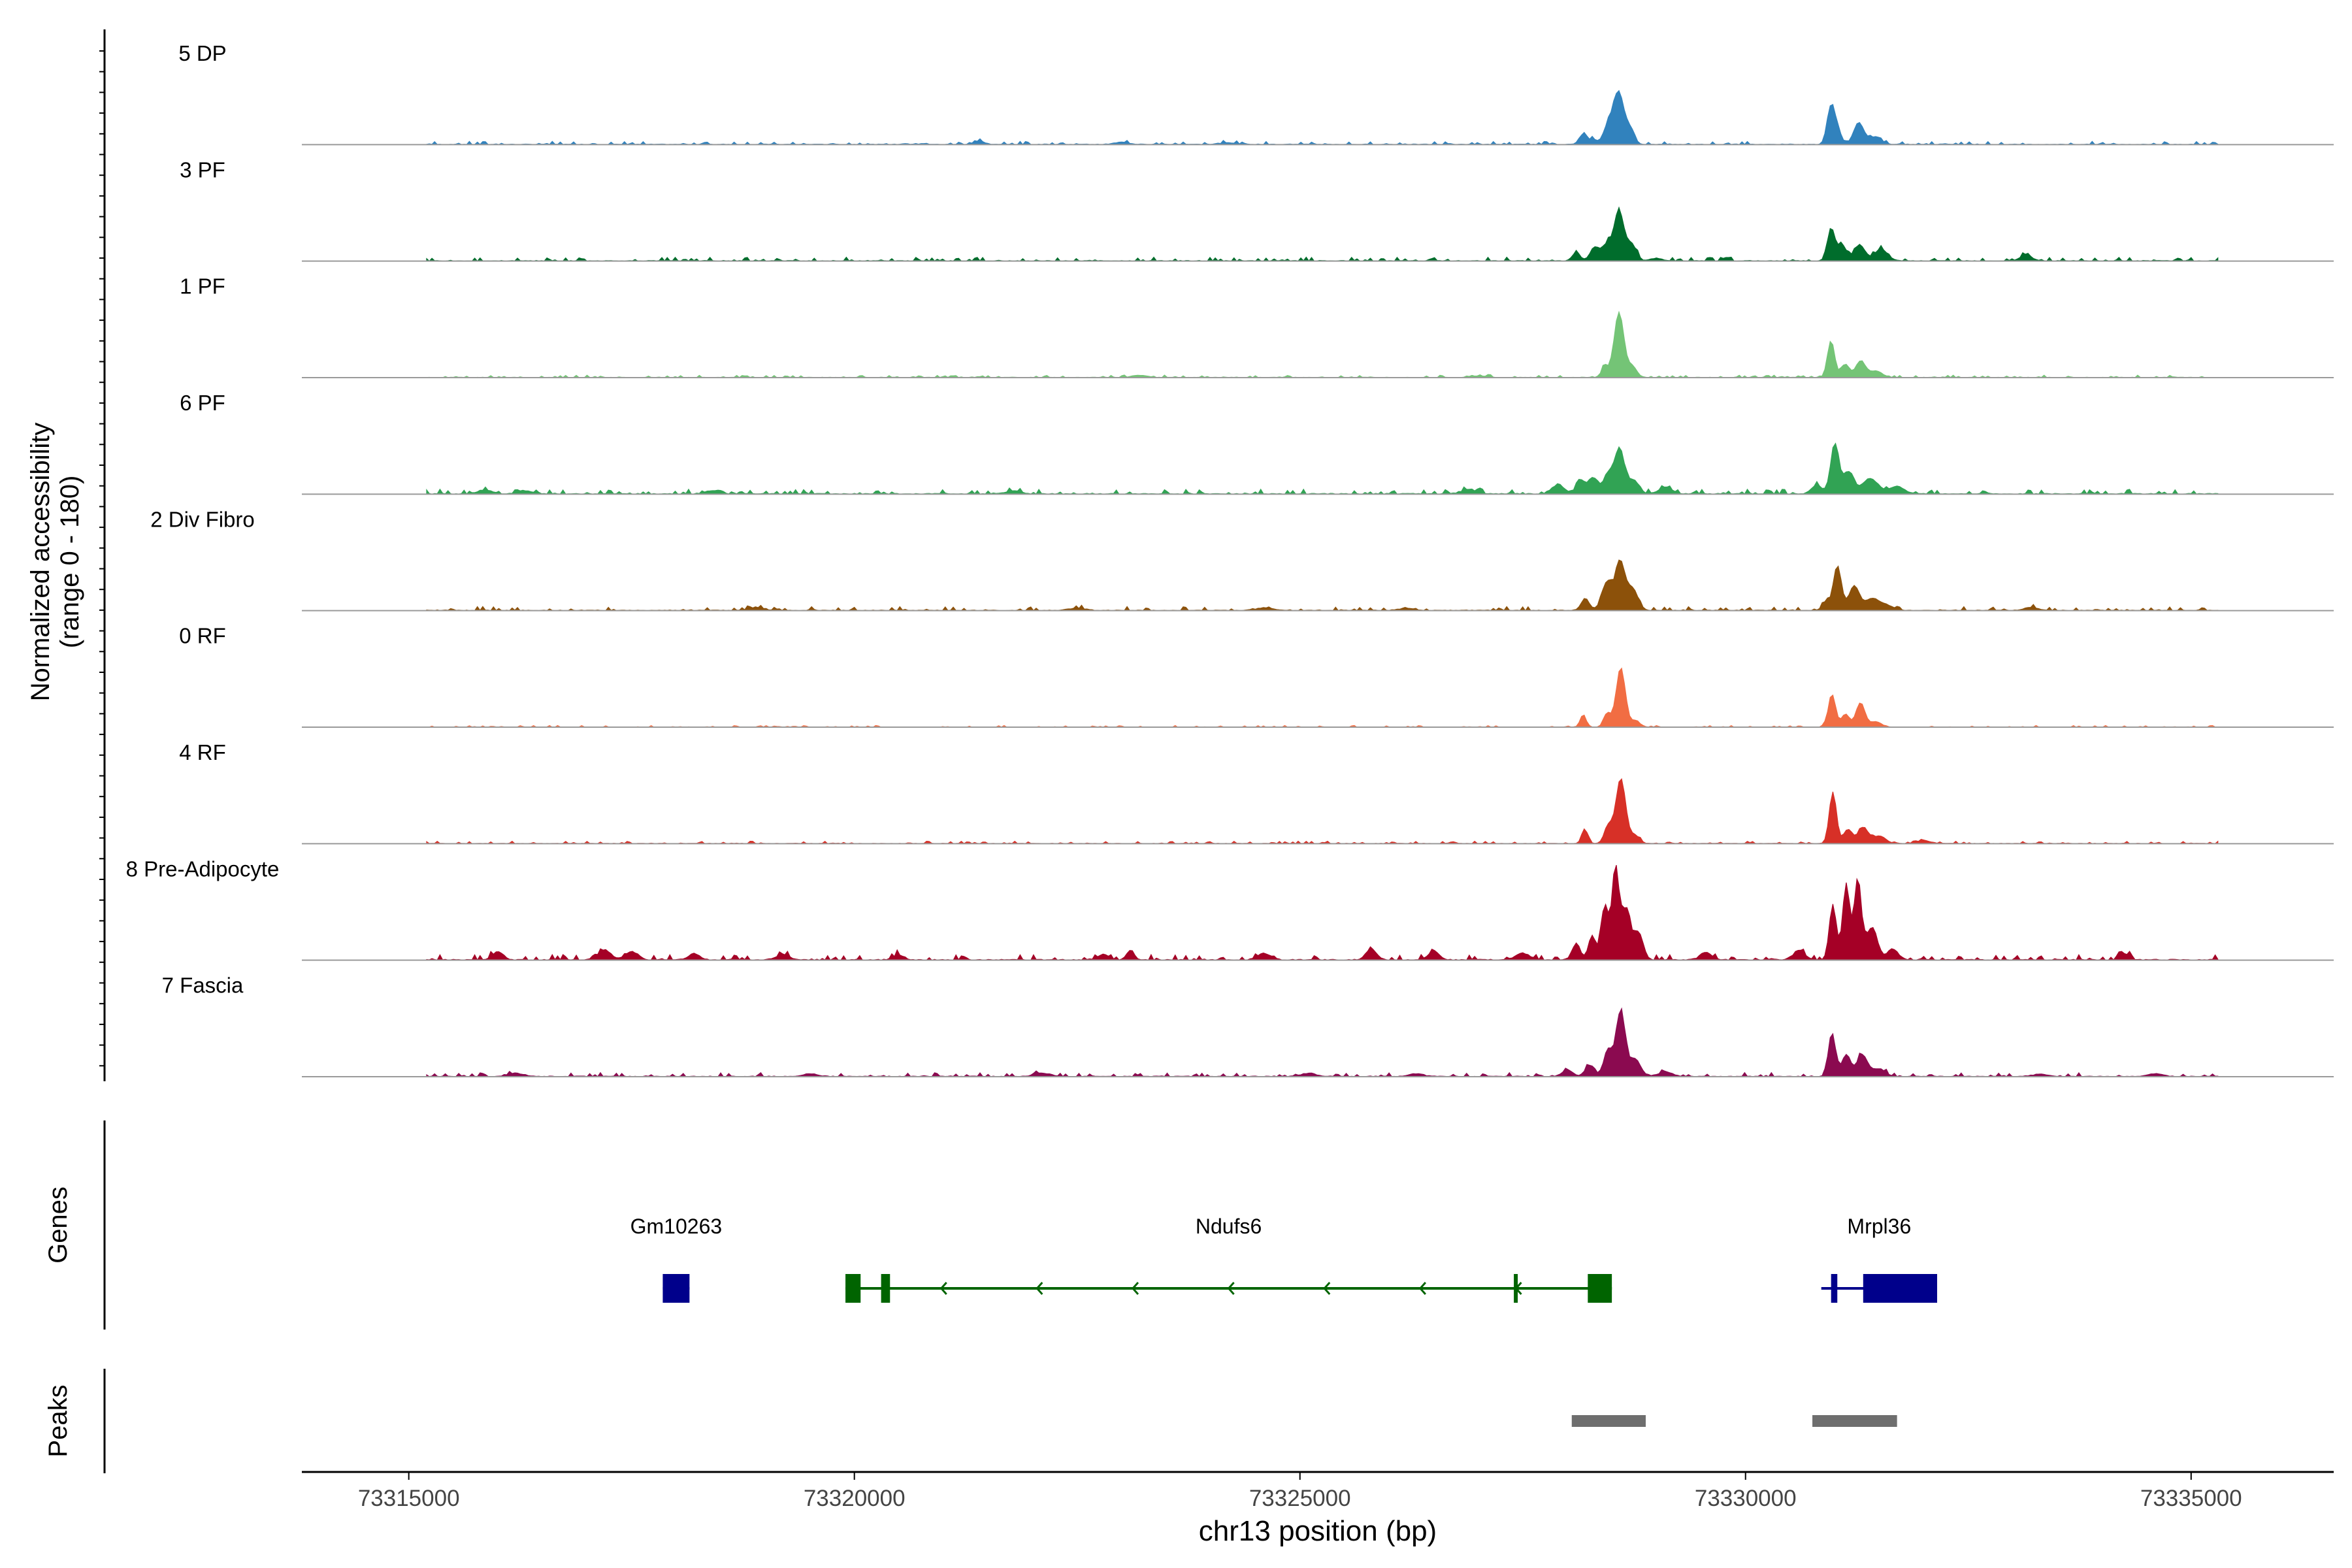 Image resolution: width=2352 pixels, height=1568 pixels. Describe the element at coordinates (202, 636) in the screenshot. I see `track-label: 0 RF` at that location.